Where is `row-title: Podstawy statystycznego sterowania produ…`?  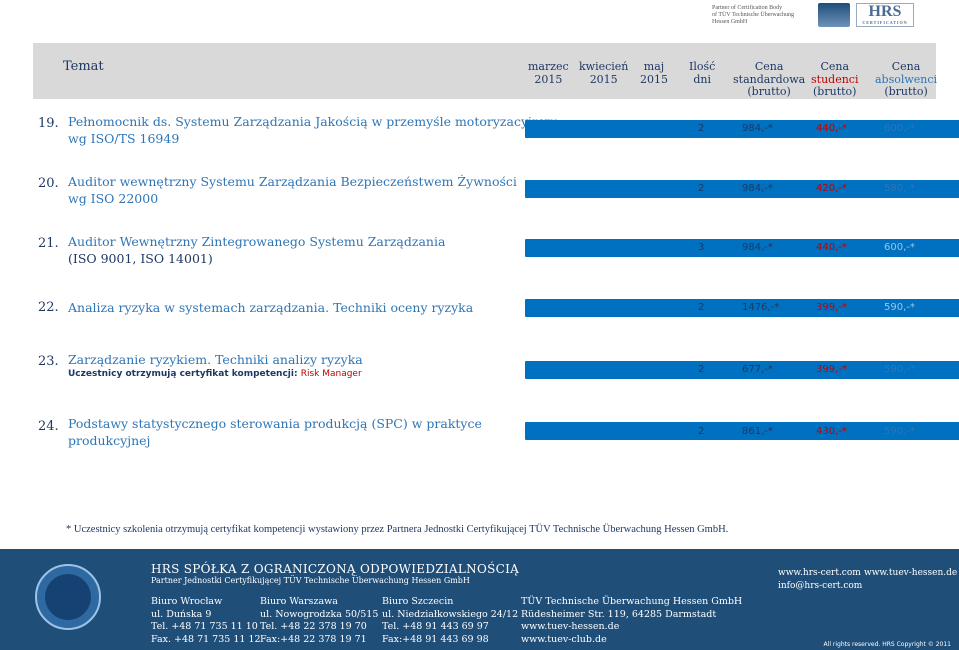
row-title: Podstawy statystycznego sterowania produ… is located at coordinates (275, 432).